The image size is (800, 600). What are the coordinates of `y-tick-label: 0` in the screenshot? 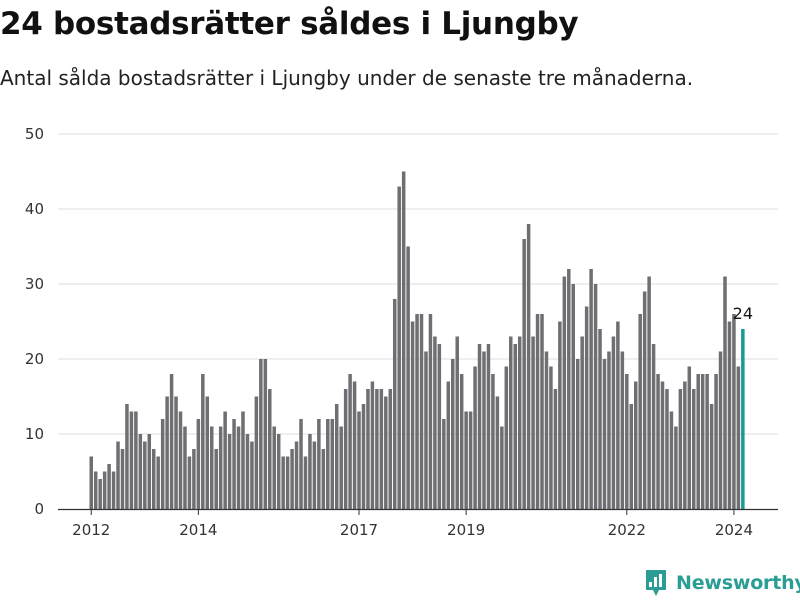 It's located at (39, 509).